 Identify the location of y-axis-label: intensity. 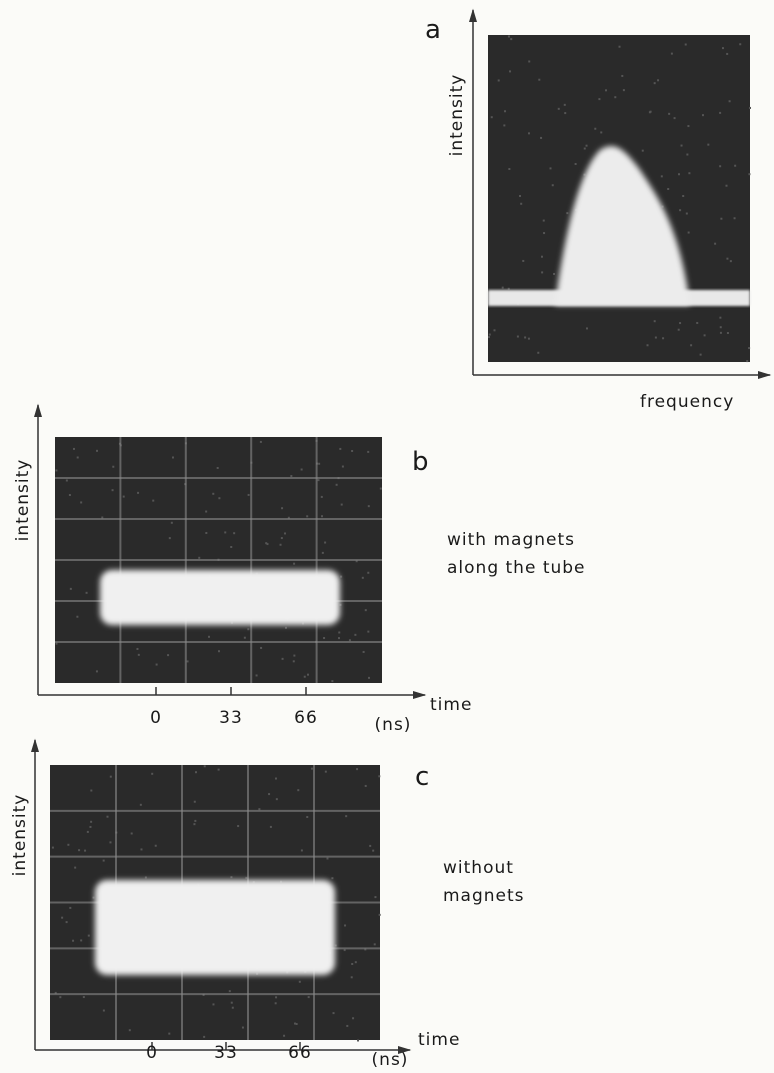
(20, 835).